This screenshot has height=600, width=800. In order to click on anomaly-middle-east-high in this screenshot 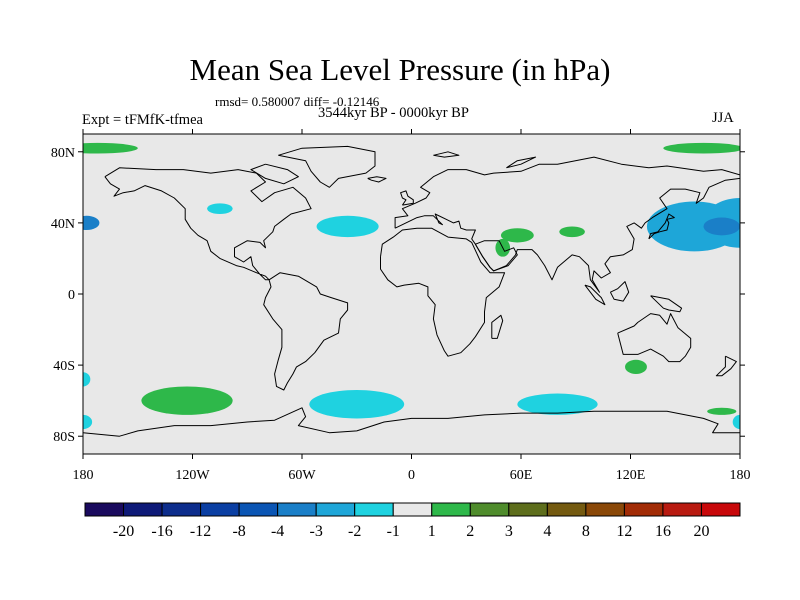, I will do `click(517, 235)`.